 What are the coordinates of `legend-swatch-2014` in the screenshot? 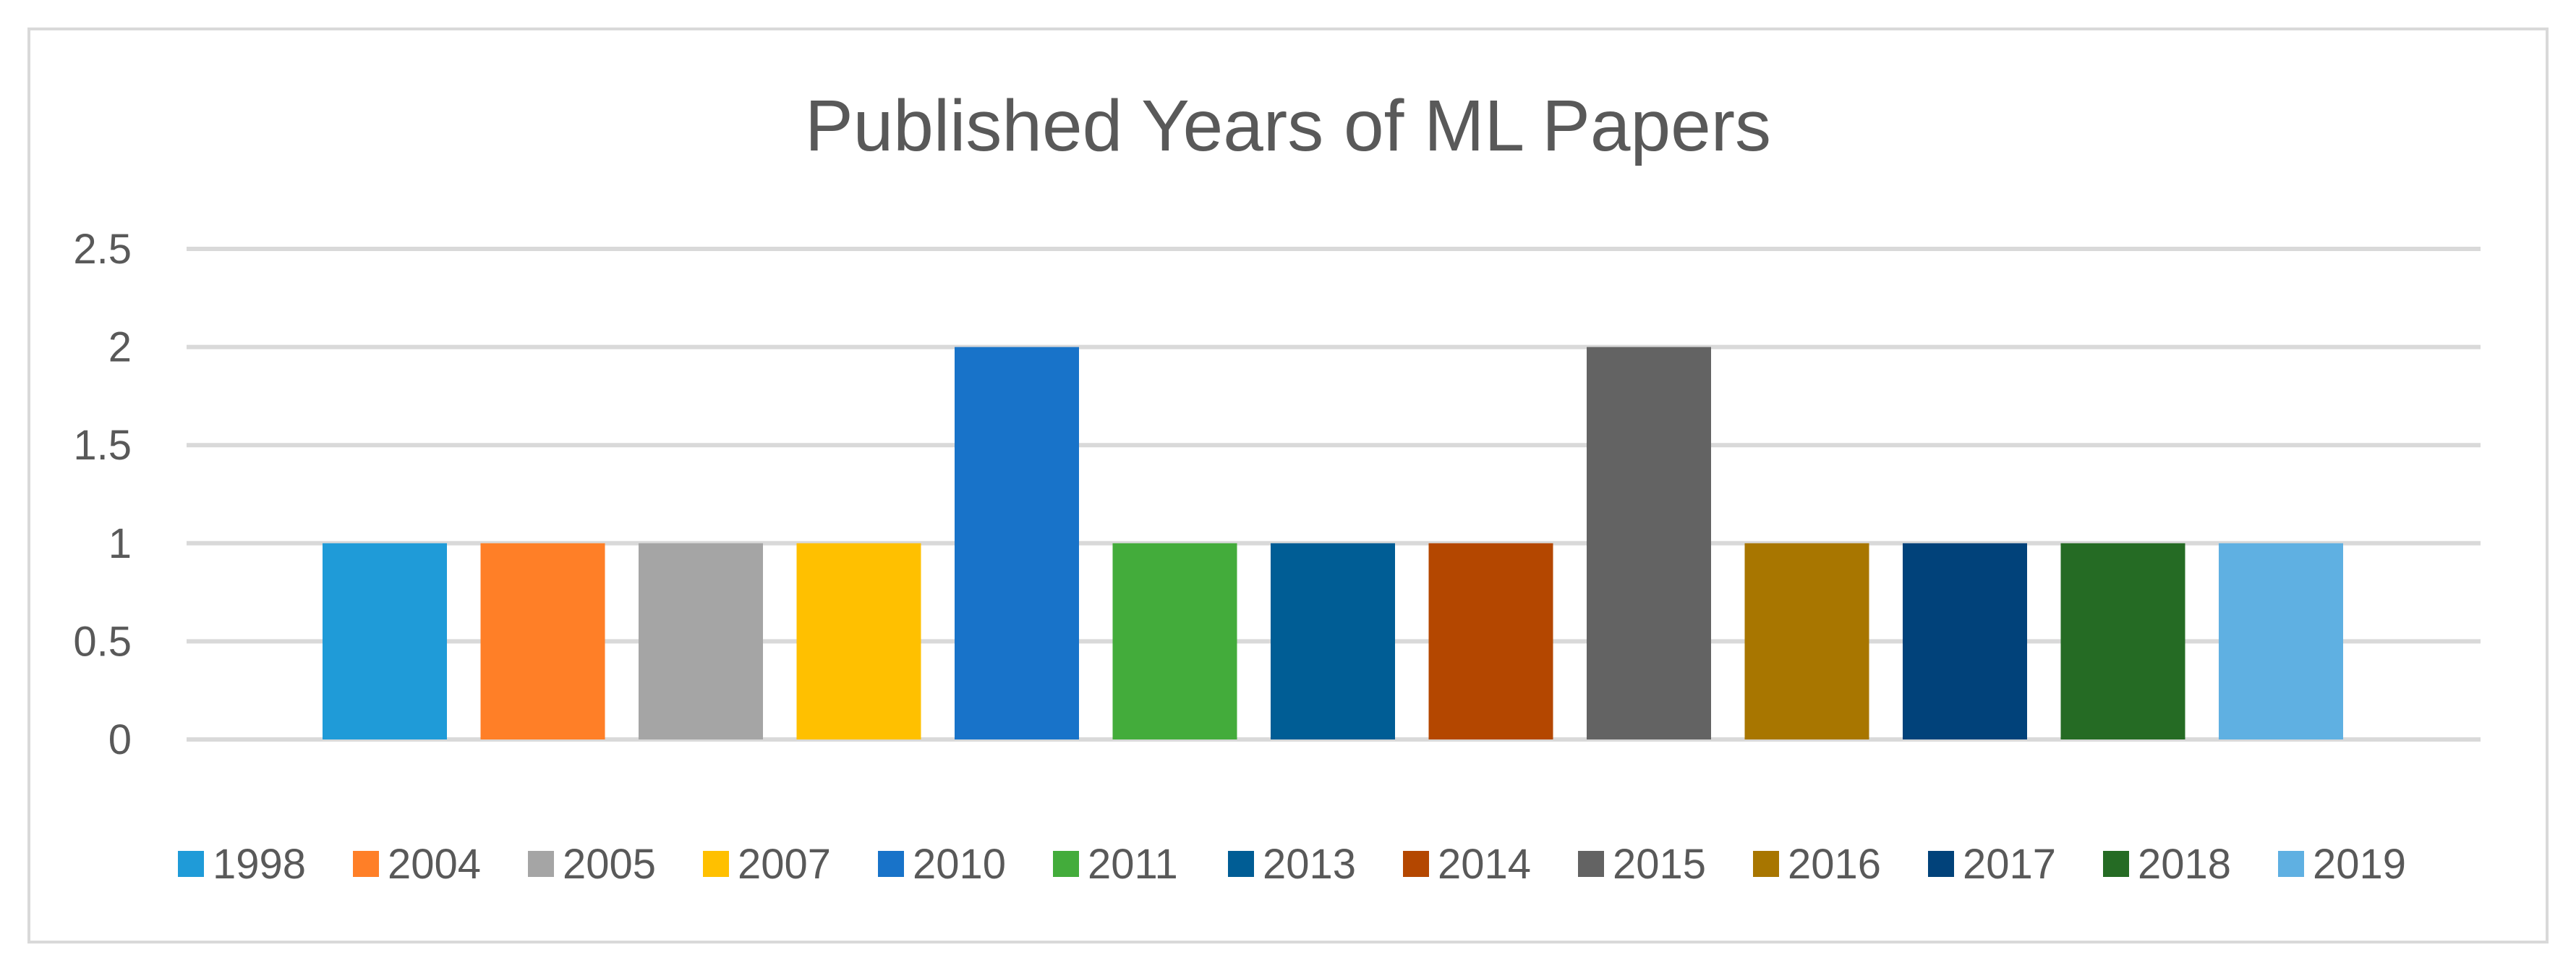 It's located at (1416, 864).